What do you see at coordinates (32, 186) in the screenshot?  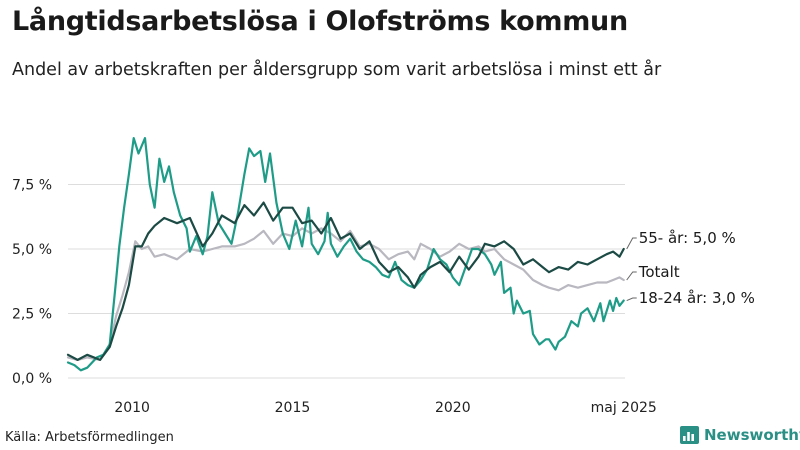 I see `y-tick-label: 7,5 %` at bounding box center [32, 186].